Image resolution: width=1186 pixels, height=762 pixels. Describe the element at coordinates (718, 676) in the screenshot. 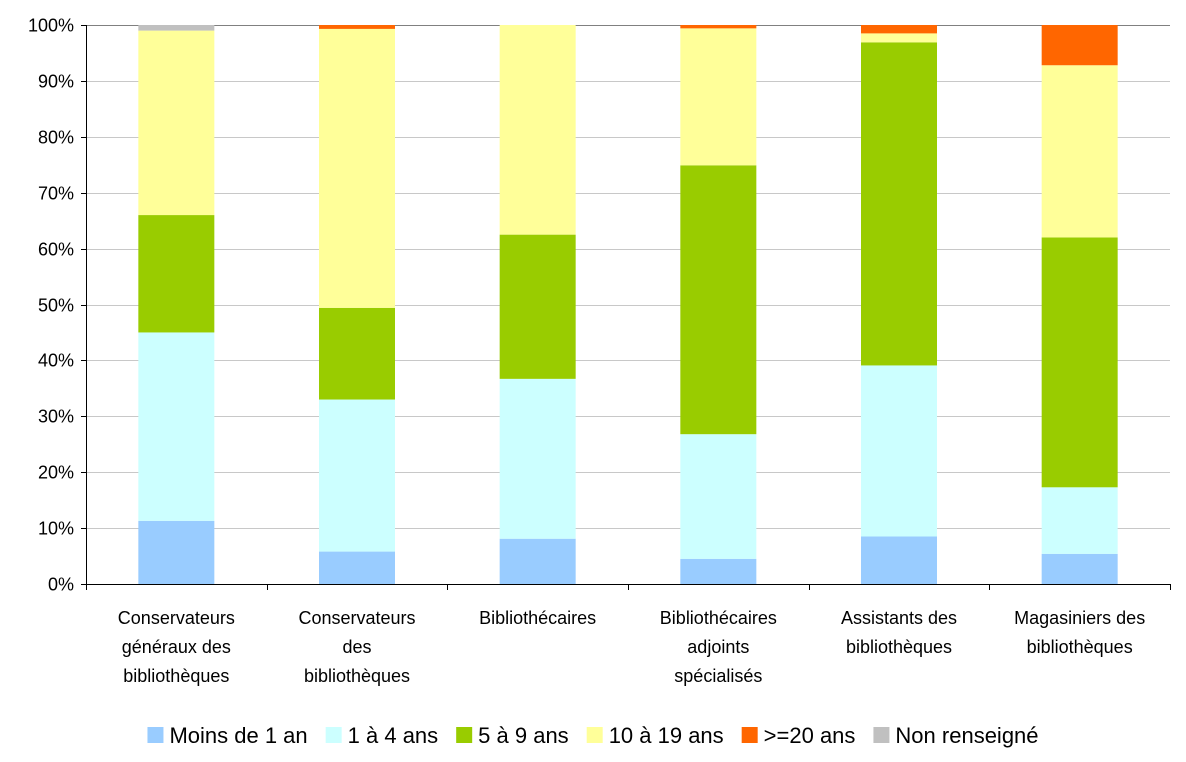

I see `x-category-label: spécialisés` at that location.